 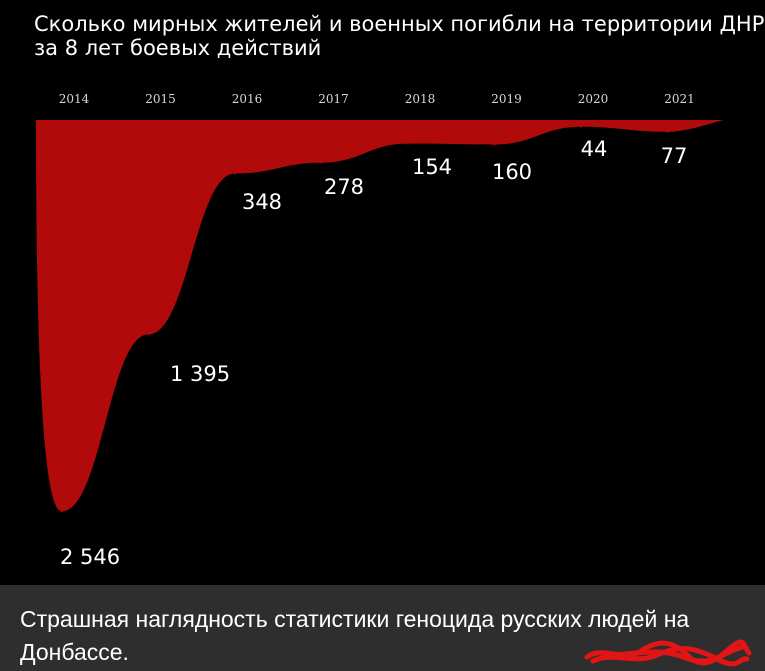 What do you see at coordinates (160, 99) in the screenshot?
I see `x-tick-label-2015: 2015` at bounding box center [160, 99].